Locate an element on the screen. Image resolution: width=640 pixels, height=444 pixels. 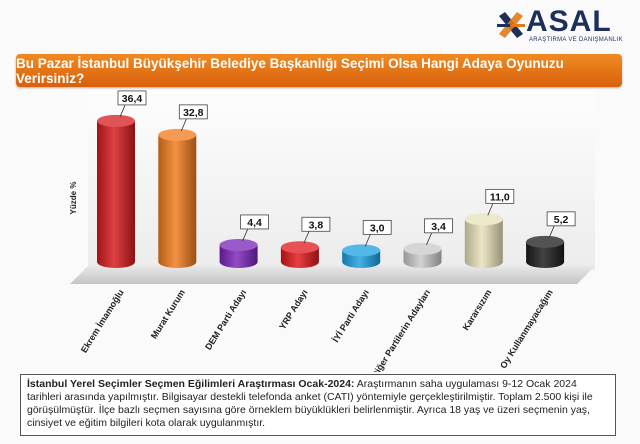
category-label: YRP Adayı is located at coordinates (293, 309).